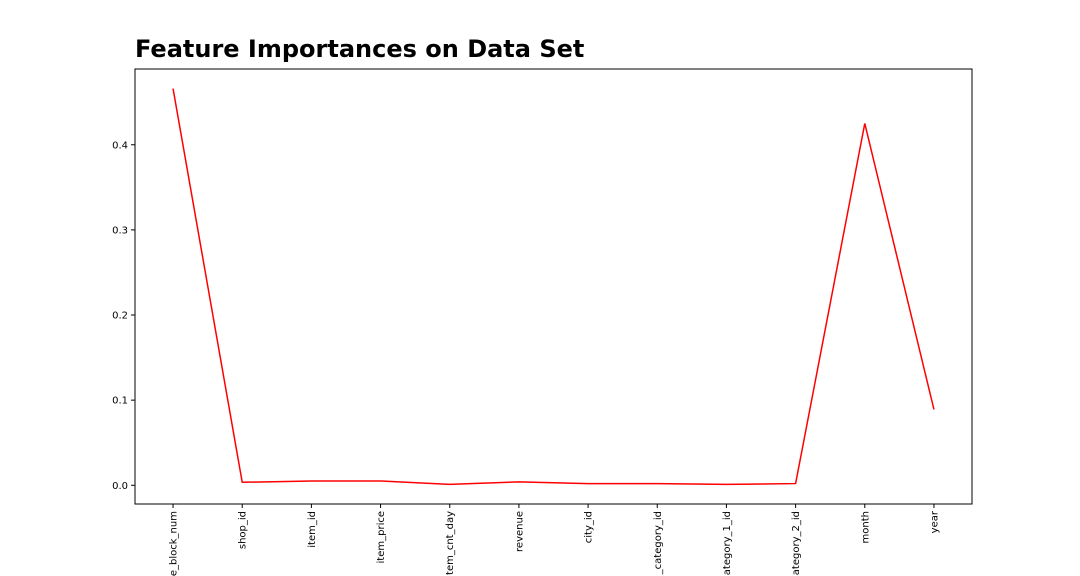 This screenshot has width=1080, height=576. What do you see at coordinates (120, 316) in the screenshot?
I see `y-tick-label: 0.2` at bounding box center [120, 316].